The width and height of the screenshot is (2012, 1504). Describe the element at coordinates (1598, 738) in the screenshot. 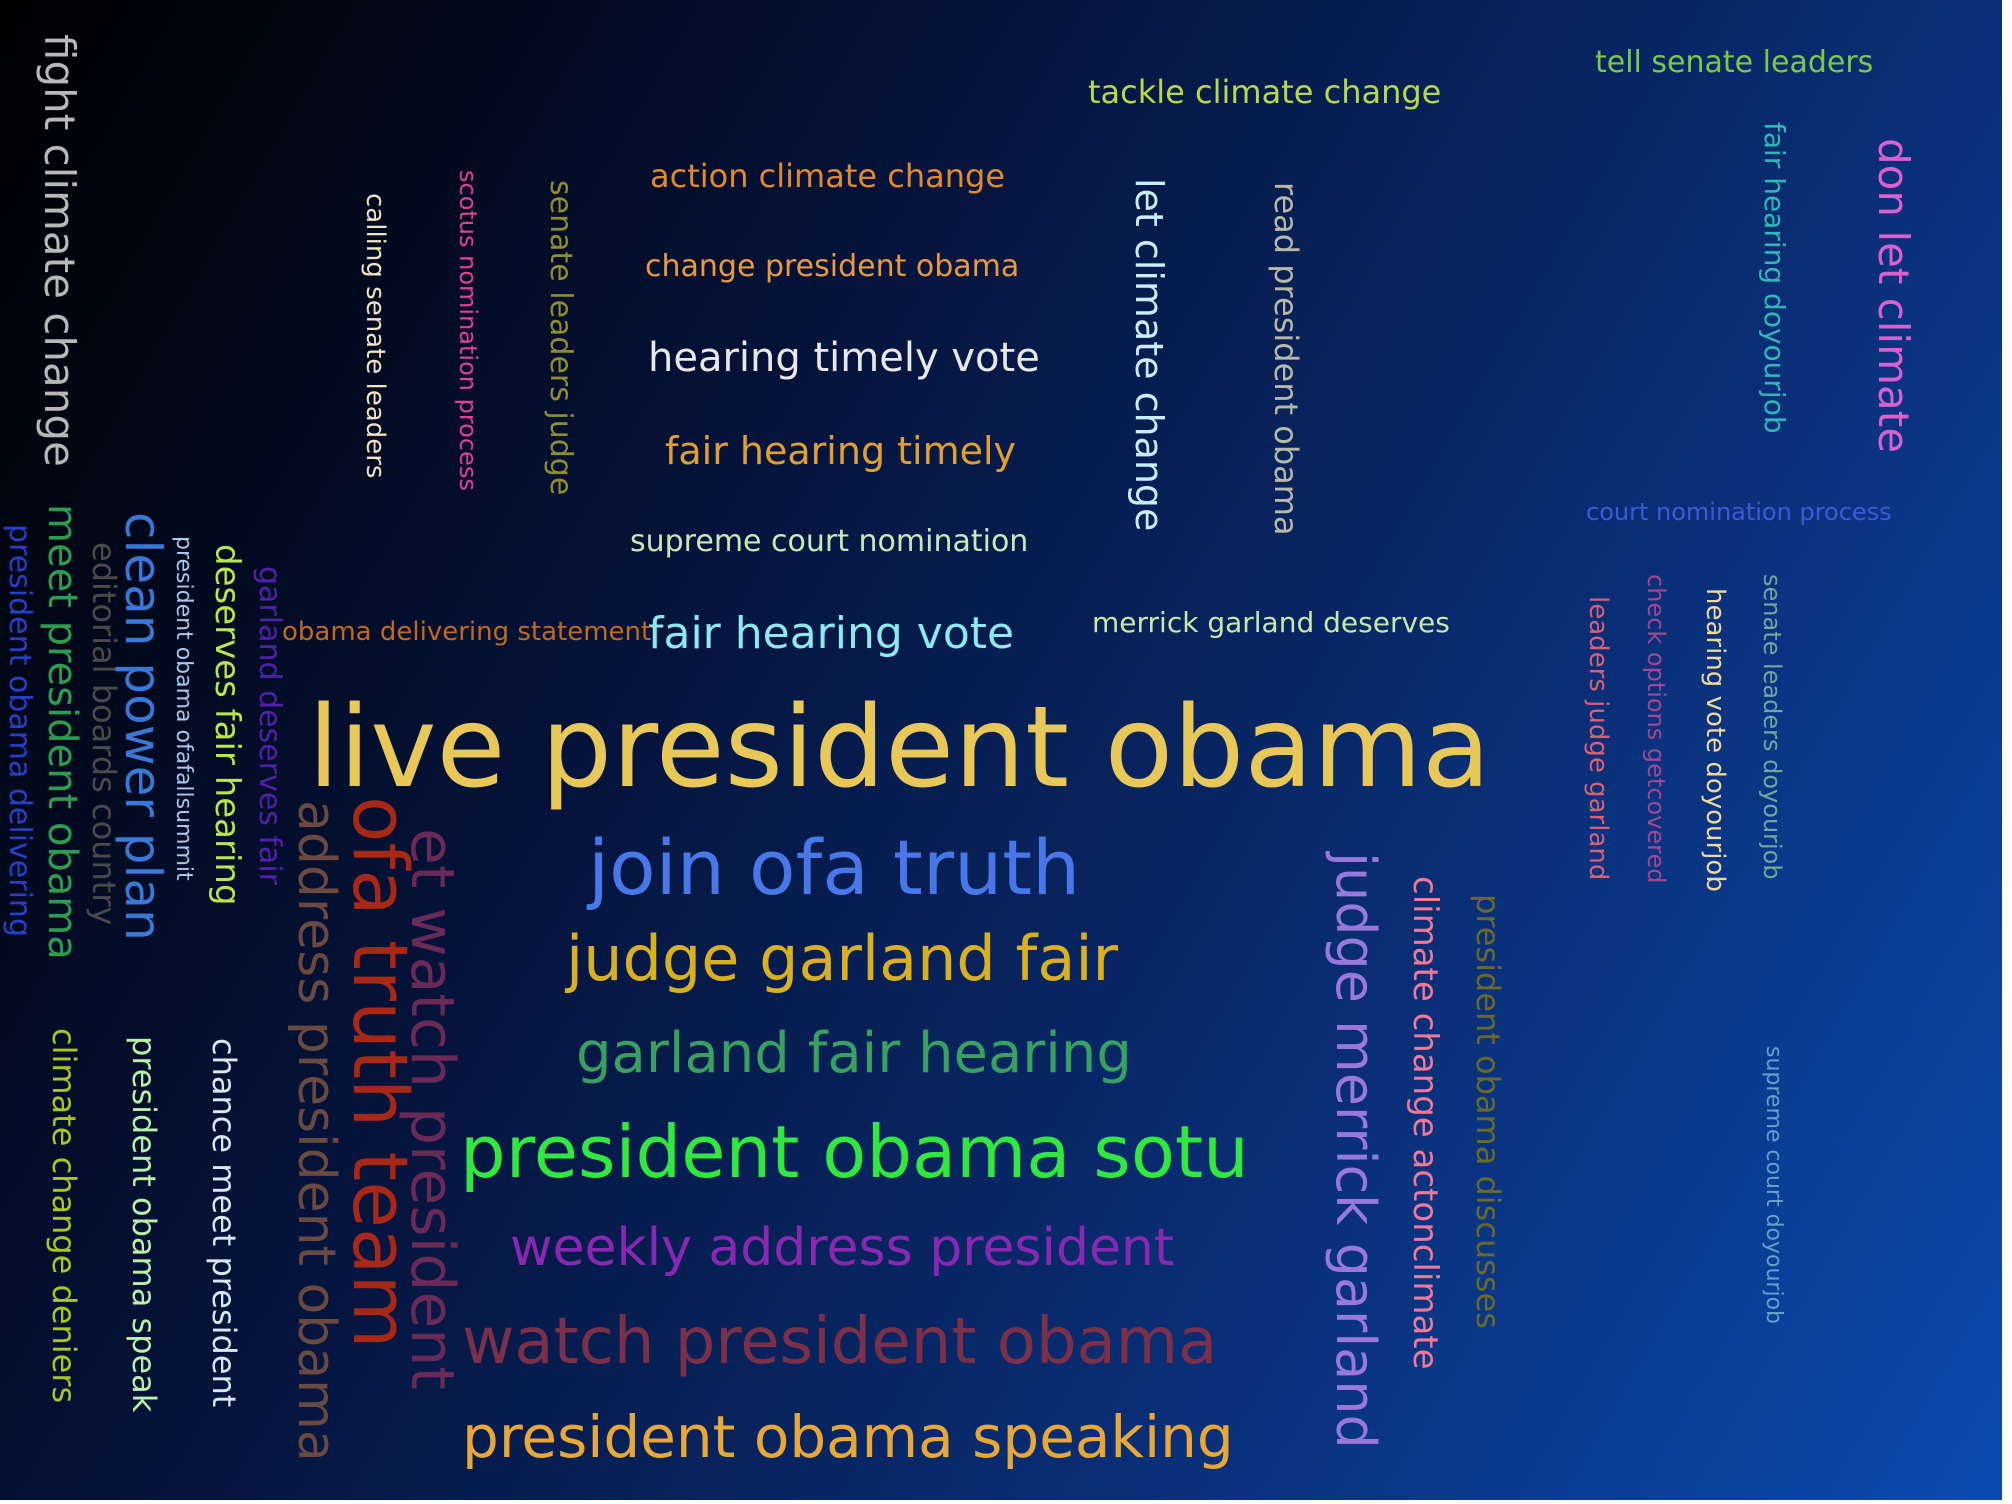

I see `word-leaders-judge-garland: leaders judge garland` at that location.